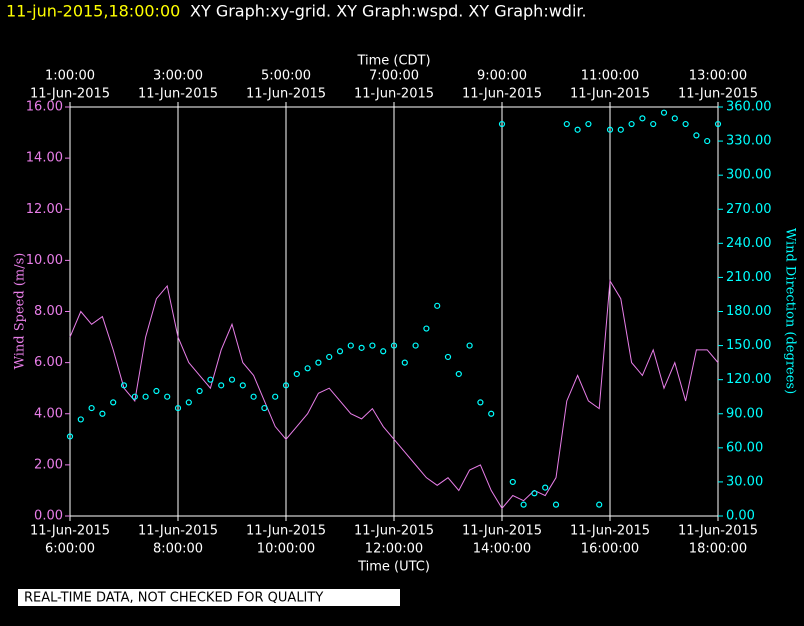 The width and height of the screenshot is (804, 626). Describe the element at coordinates (749, 379) in the screenshot. I see `y2-tick-label: 120.00` at that location.